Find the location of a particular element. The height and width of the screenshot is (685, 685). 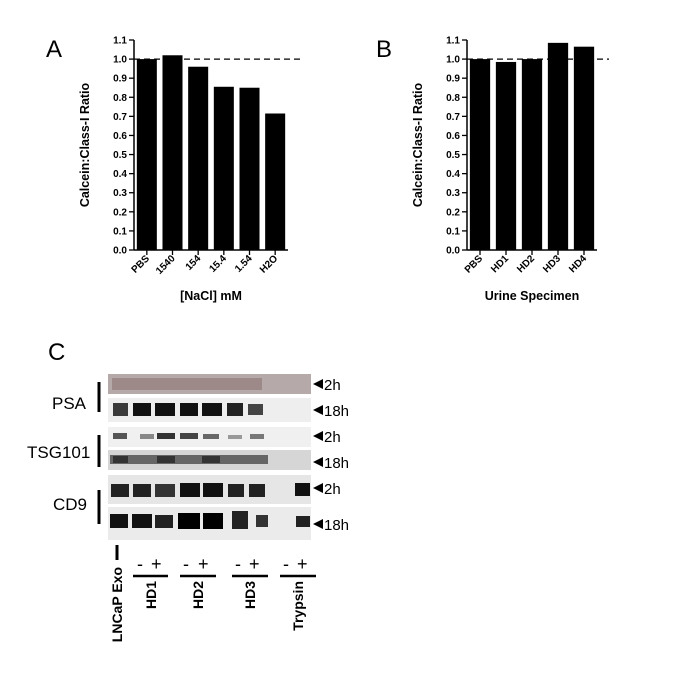

panel-letter-b: B is located at coordinates (384, 49).